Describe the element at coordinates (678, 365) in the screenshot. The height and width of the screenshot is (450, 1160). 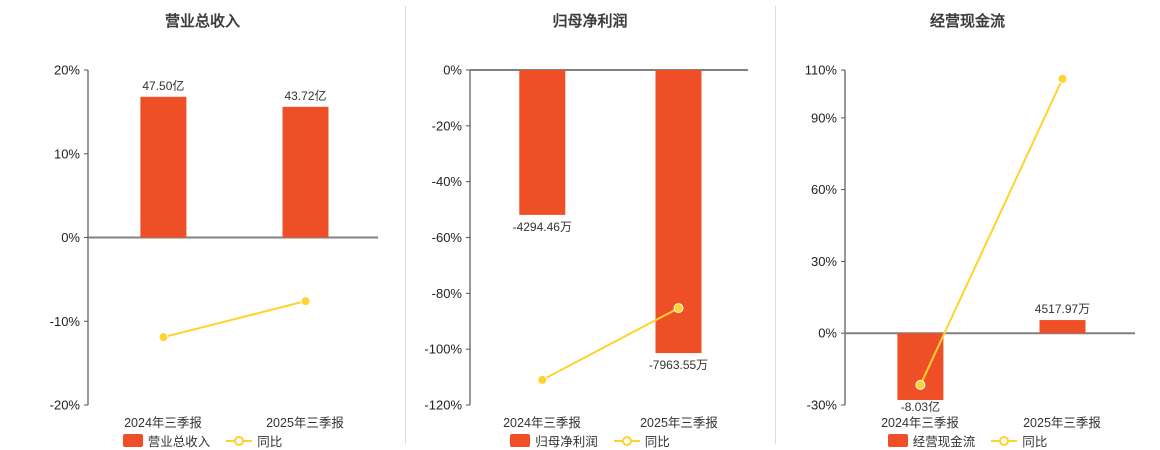
I see `bar-value-label: -7963.55万` at that location.